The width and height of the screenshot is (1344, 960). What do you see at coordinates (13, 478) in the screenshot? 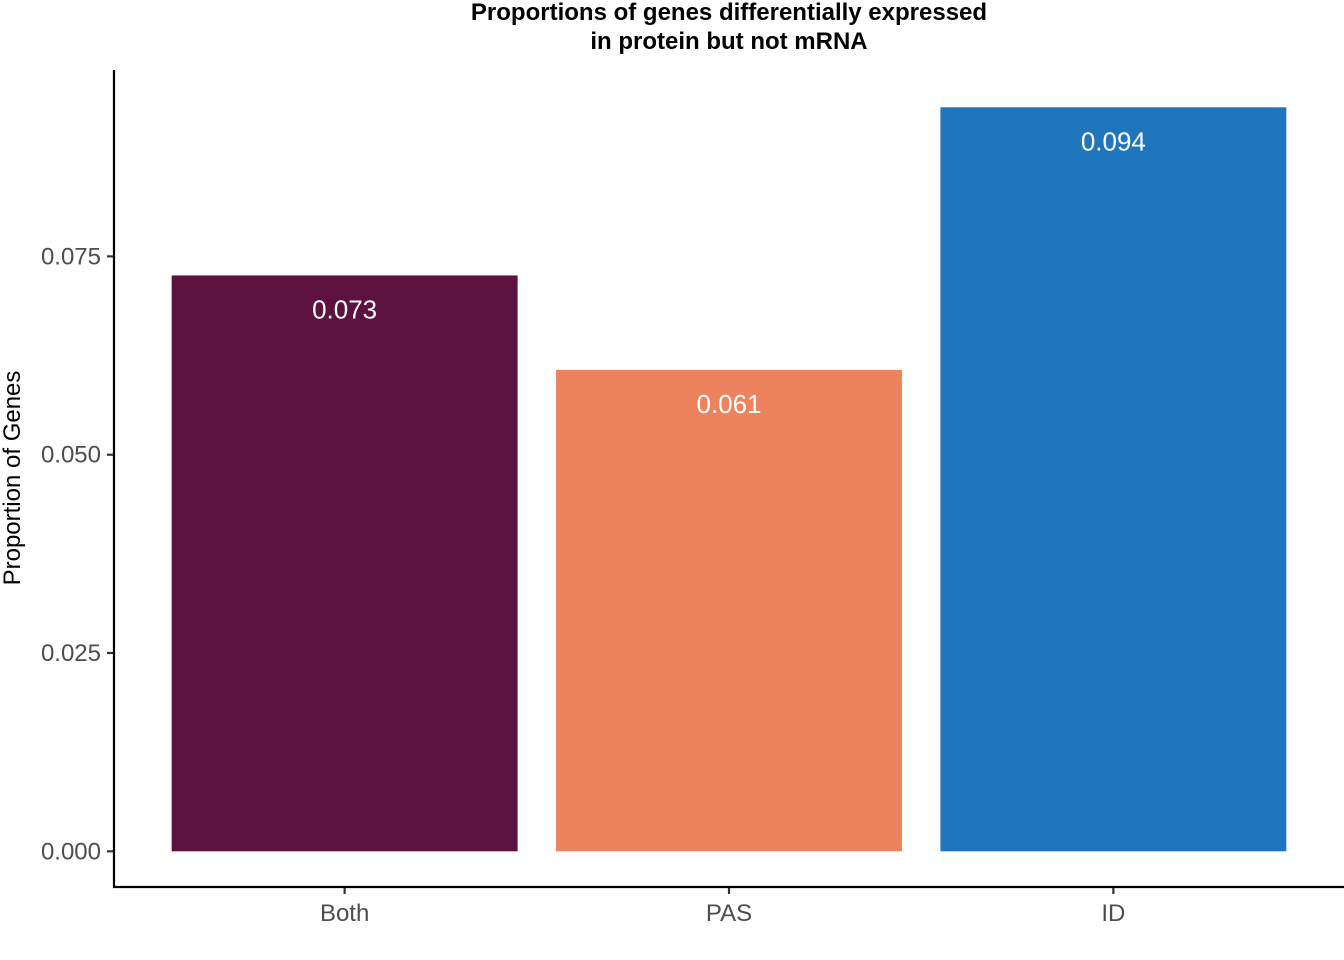
I see `y-axis-title: Proportion of Genes` at bounding box center [13, 478].